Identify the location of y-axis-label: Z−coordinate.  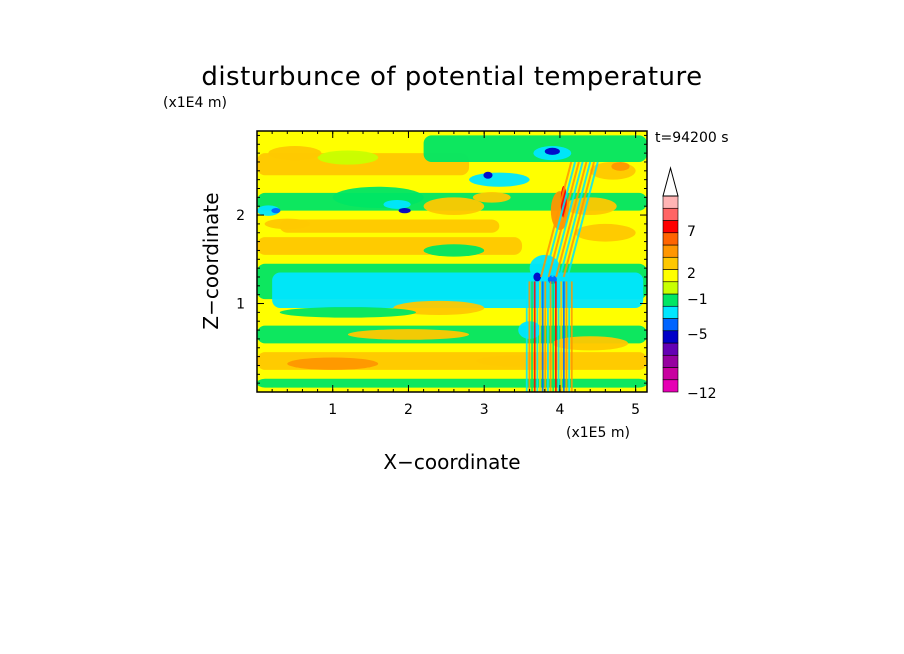
(211, 260).